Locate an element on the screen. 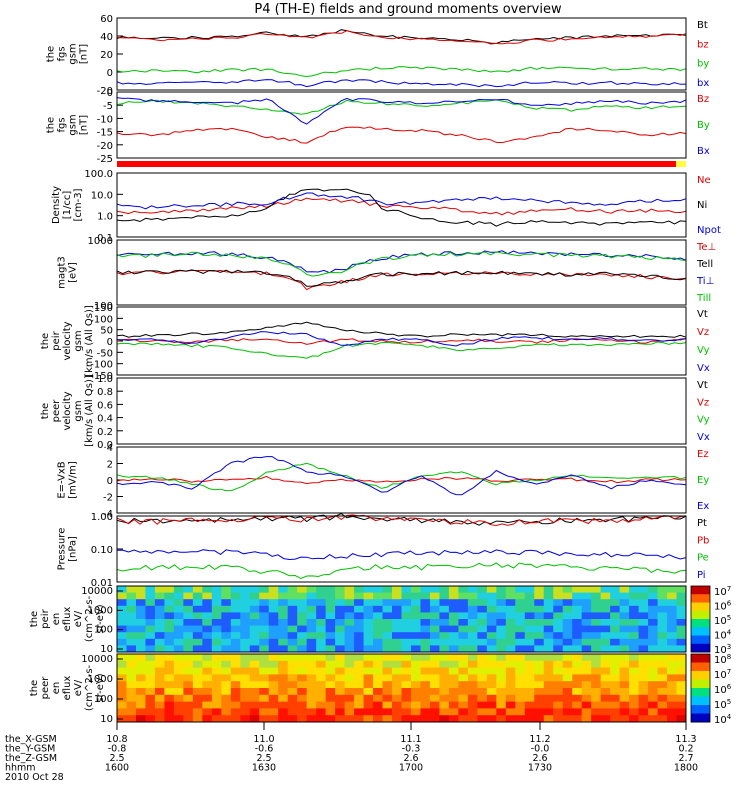  footer-value: 2.5 is located at coordinates (263, 758).